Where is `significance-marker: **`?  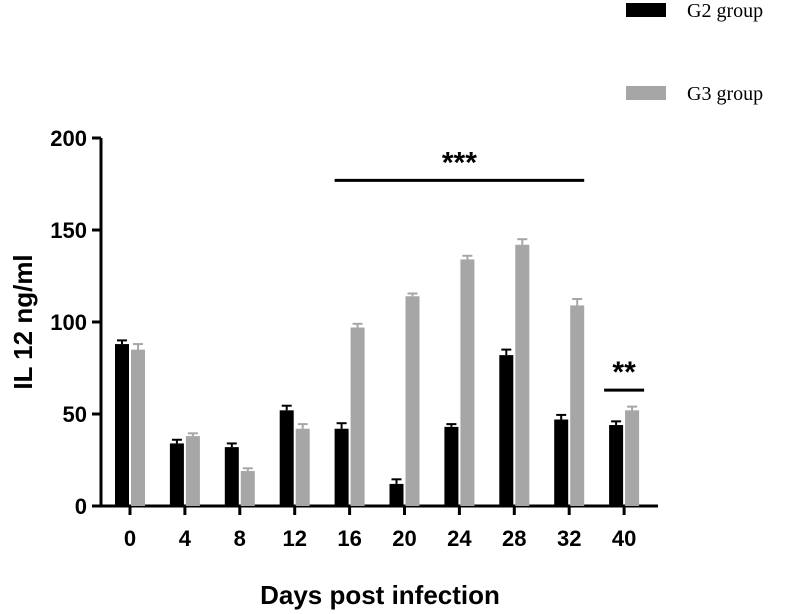 significance-marker: ** is located at coordinates (624, 372).